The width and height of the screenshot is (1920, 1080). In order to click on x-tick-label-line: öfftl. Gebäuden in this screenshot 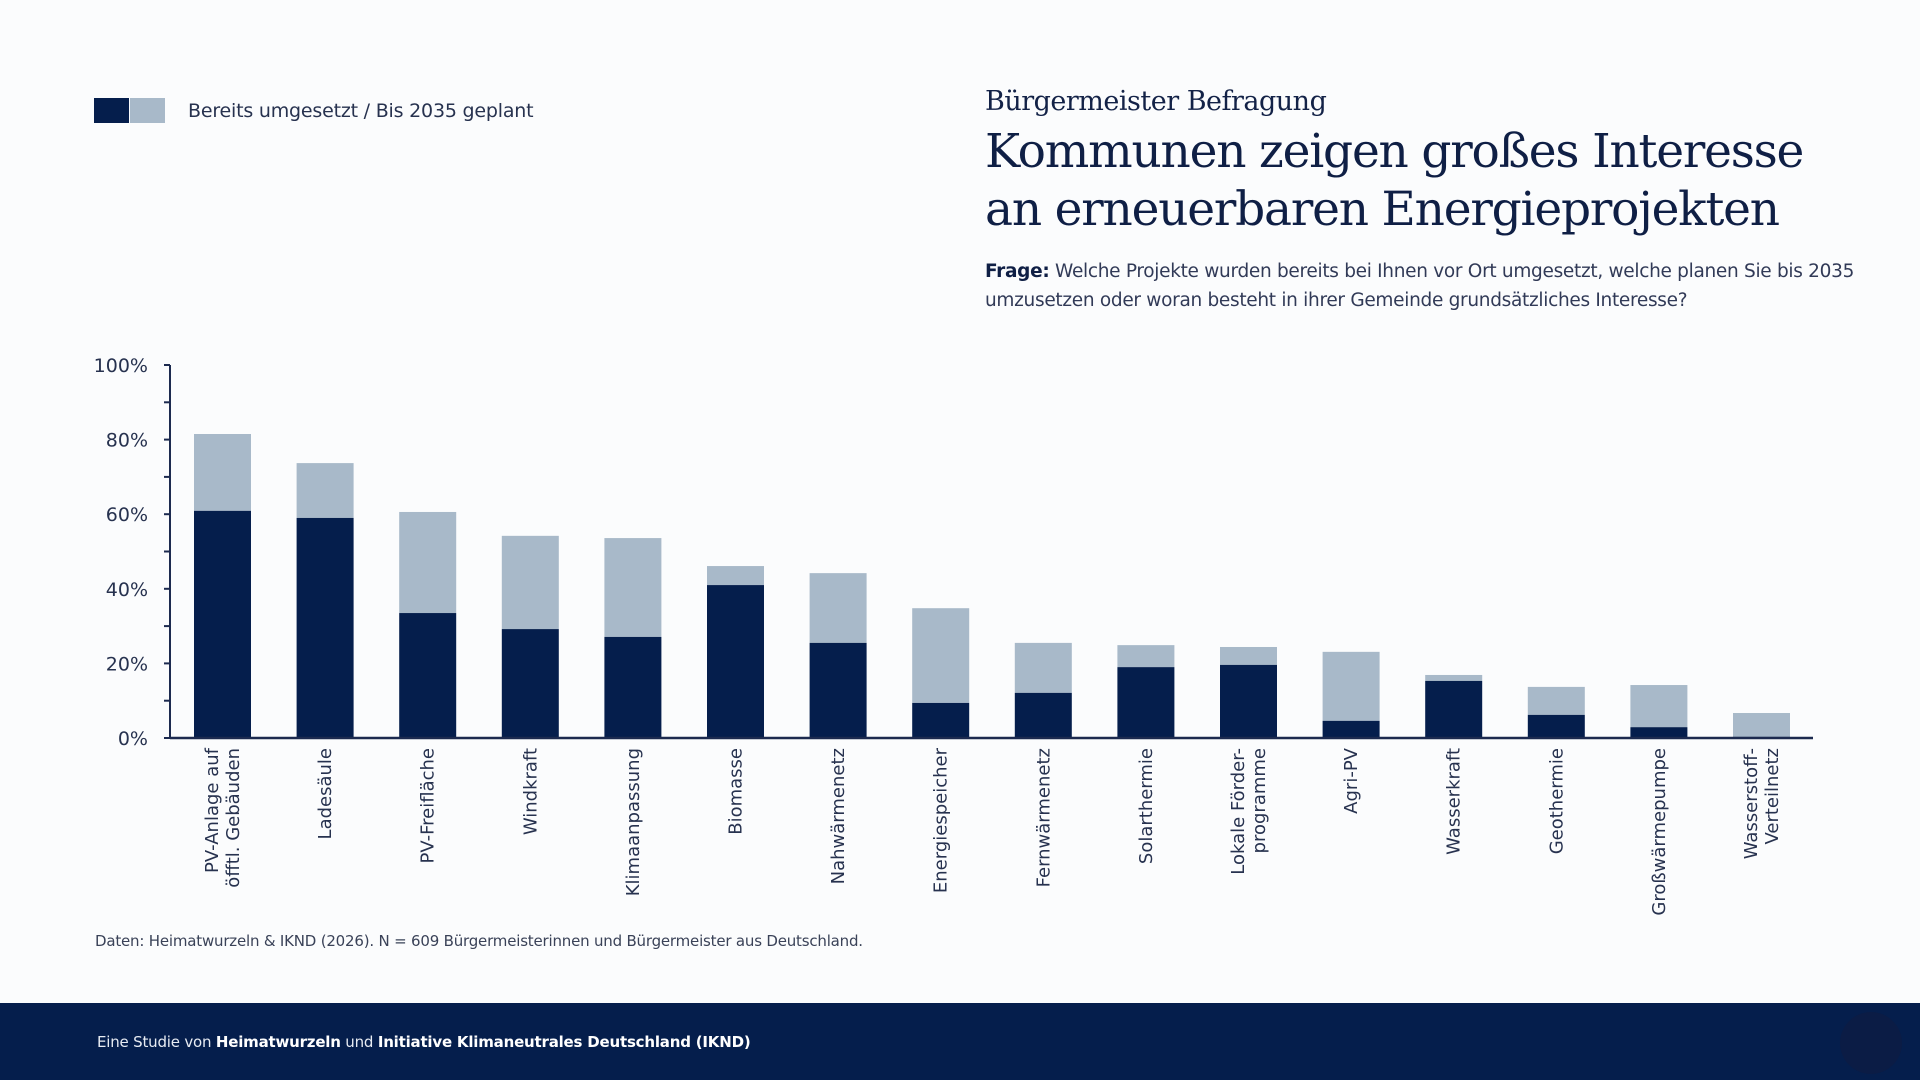, I will do `click(233, 818)`.